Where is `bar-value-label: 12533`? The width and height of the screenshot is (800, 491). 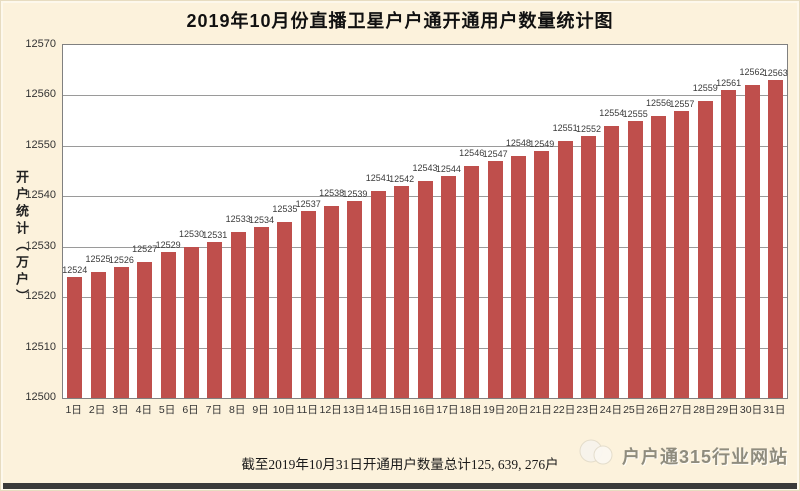 bar-value-label: 12533 is located at coordinates (238, 218).